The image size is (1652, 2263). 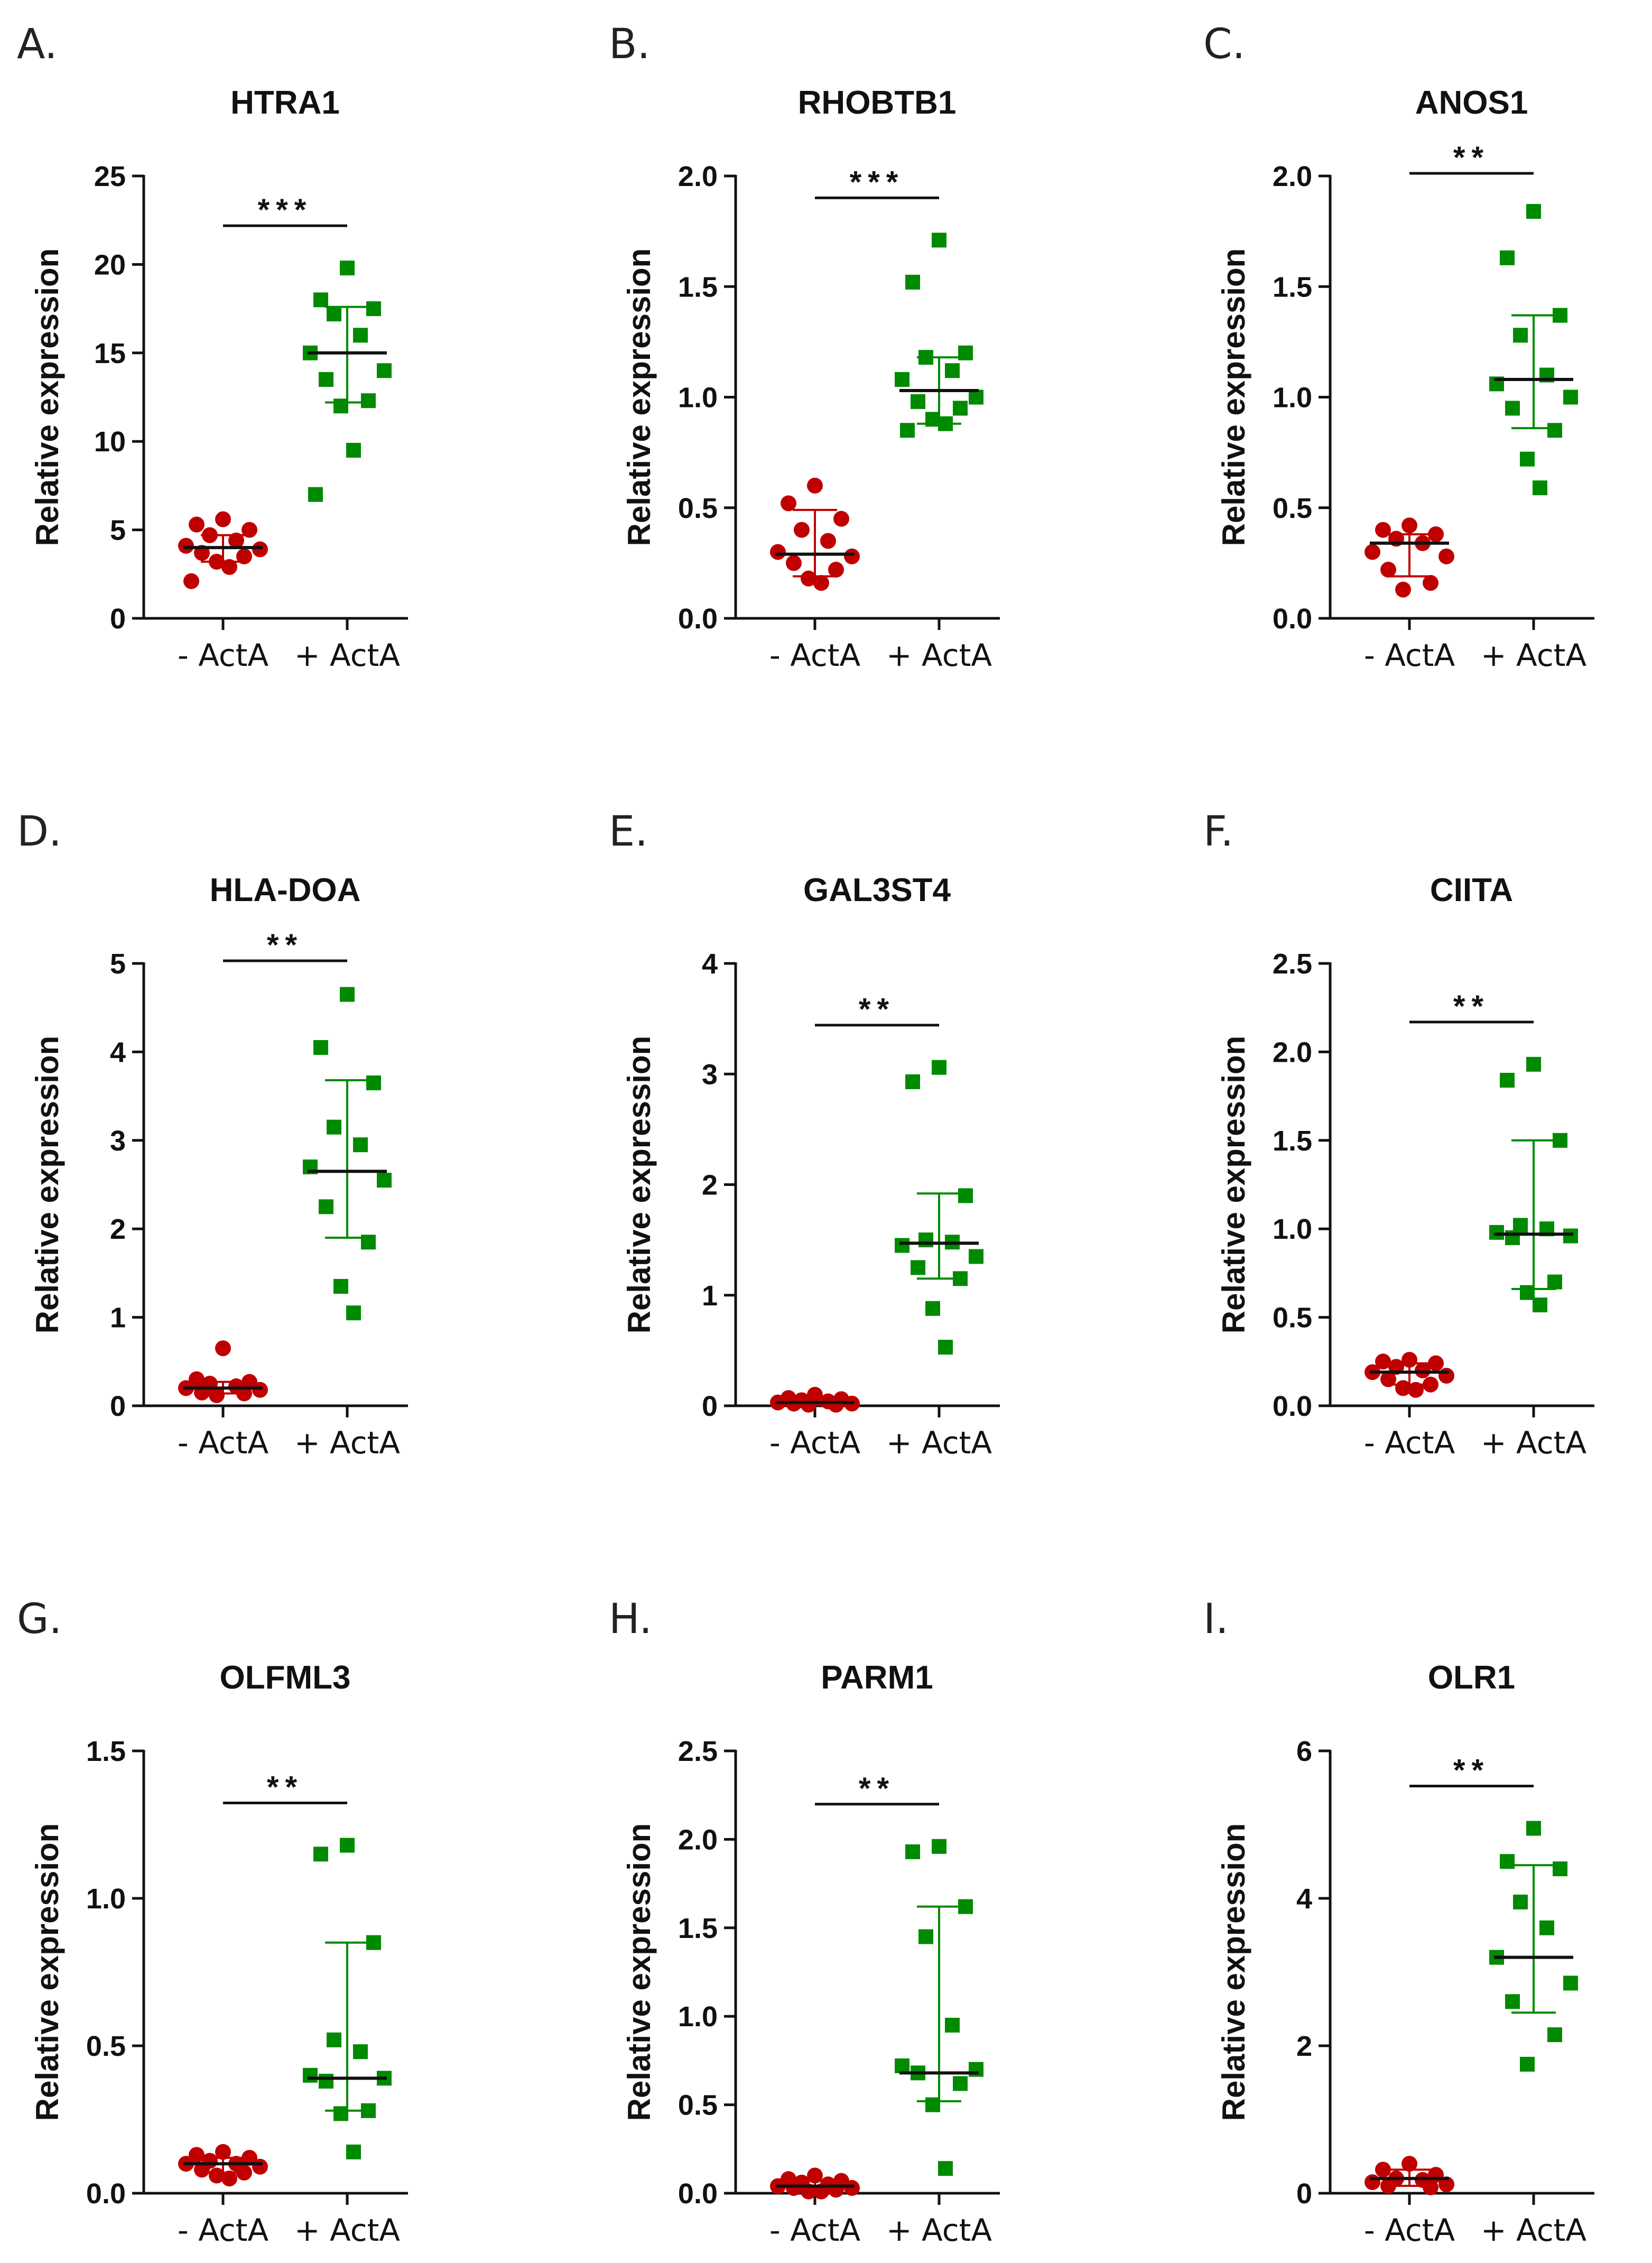 What do you see at coordinates (1472, 103) in the screenshot?
I see `chart-title: ANOS1` at bounding box center [1472, 103].